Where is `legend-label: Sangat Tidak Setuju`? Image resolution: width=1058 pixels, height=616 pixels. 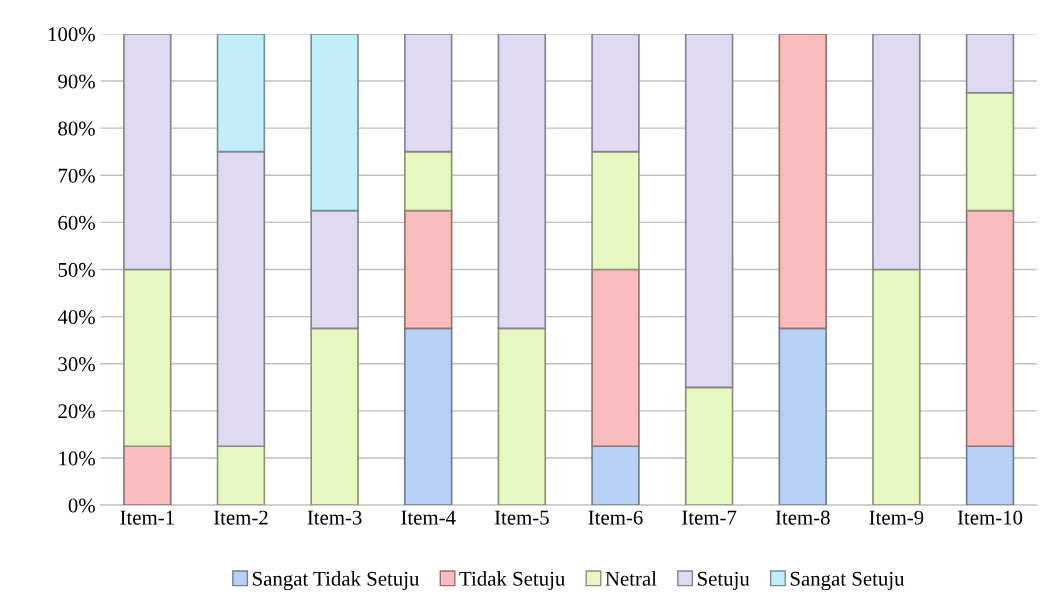 legend-label: Sangat Tidak Setuju is located at coordinates (336, 581).